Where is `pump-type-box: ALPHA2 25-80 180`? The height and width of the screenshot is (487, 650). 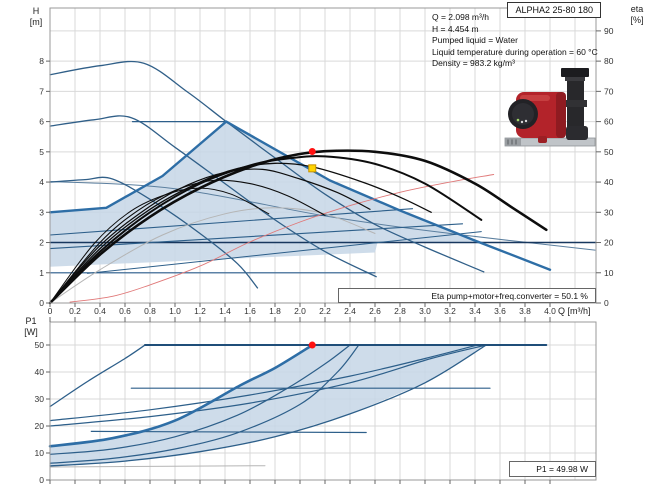 pump-type-box: ALPHA2 25-80 180 is located at coordinates (554, 10).